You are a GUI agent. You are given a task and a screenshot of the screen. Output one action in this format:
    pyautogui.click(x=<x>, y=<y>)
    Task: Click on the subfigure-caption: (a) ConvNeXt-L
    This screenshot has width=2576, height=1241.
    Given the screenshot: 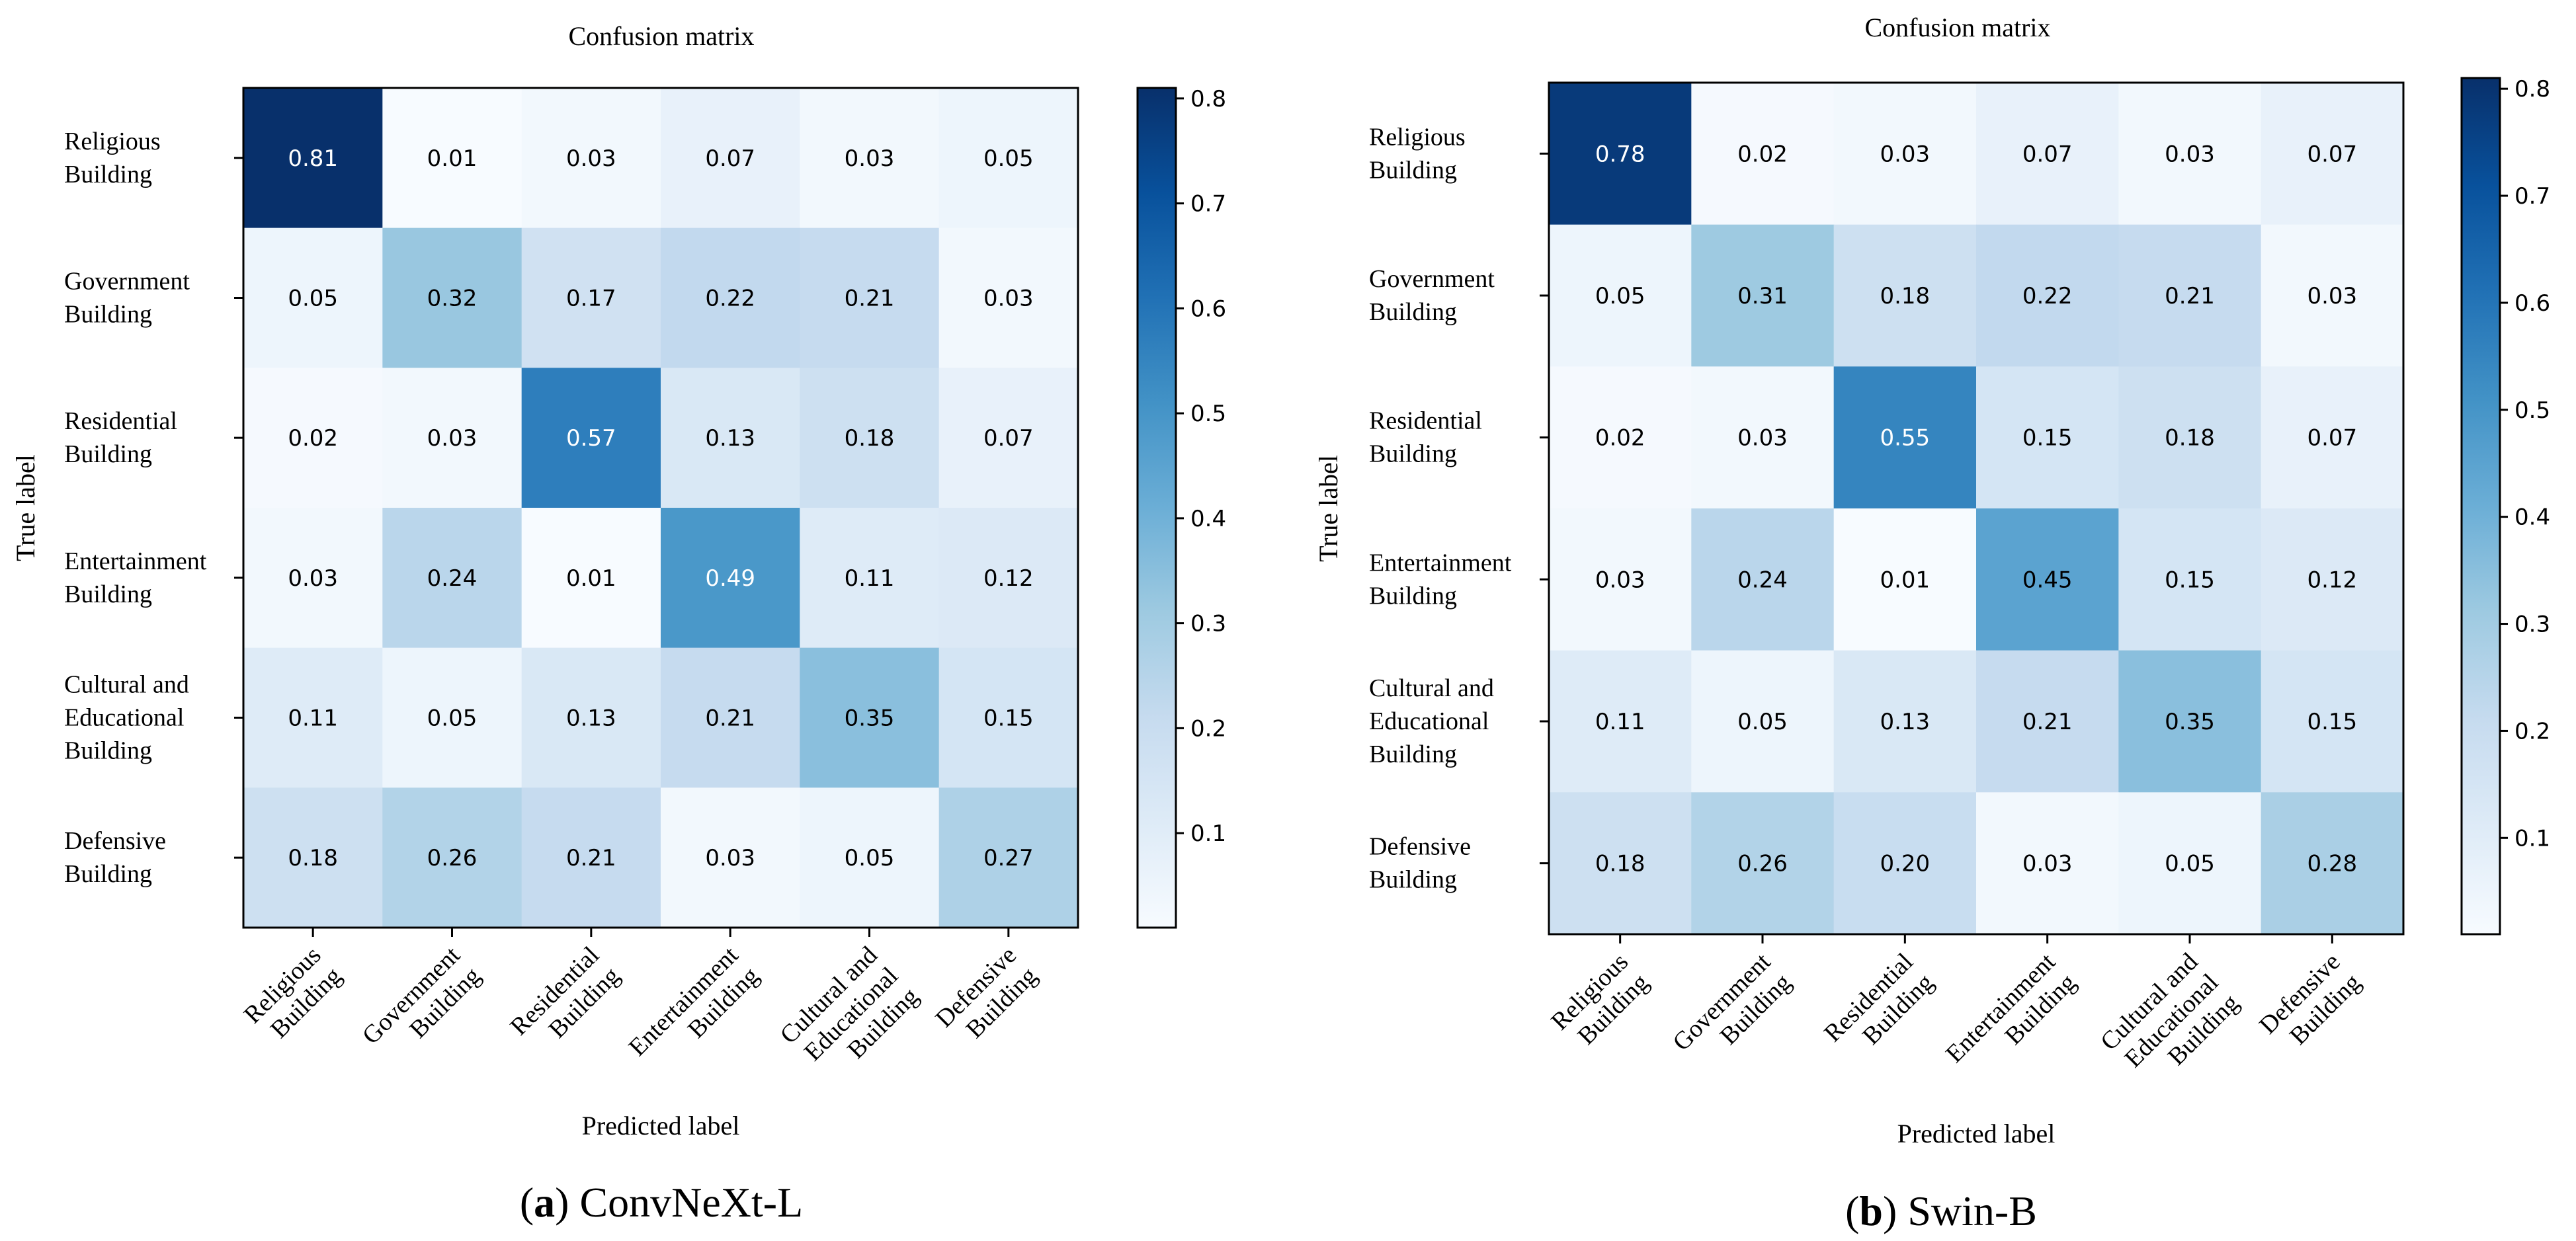 What is the action you would take?
    pyautogui.click(x=661, y=1202)
    